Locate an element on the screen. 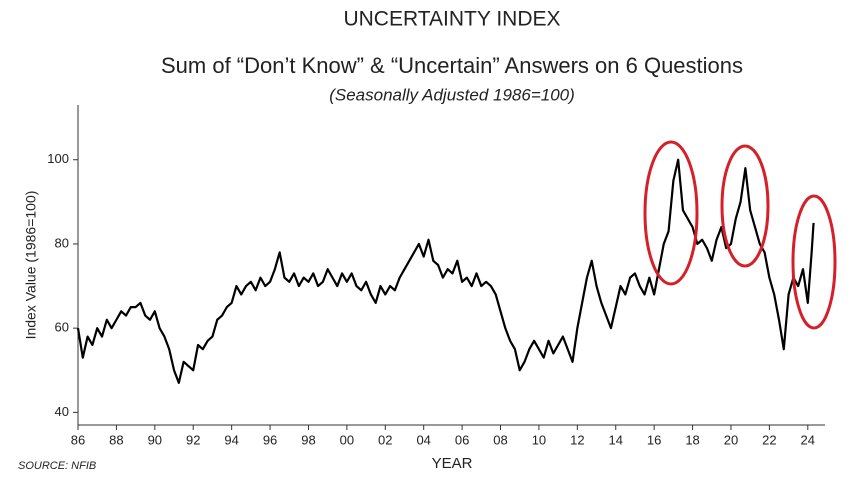 This screenshot has height=481, width=864. source: SOURCE: NFIB is located at coordinates (57, 466).